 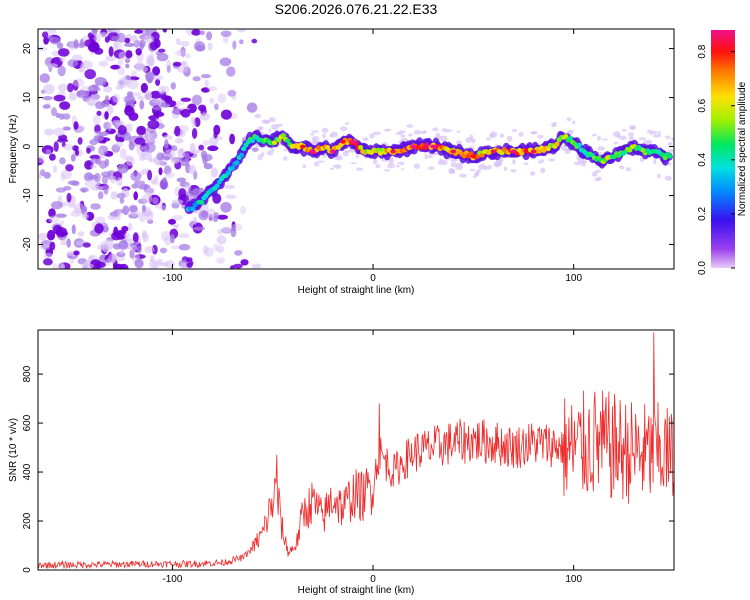 I want to click on snr-x-label: Height of straight line (km), so click(x=356, y=590).